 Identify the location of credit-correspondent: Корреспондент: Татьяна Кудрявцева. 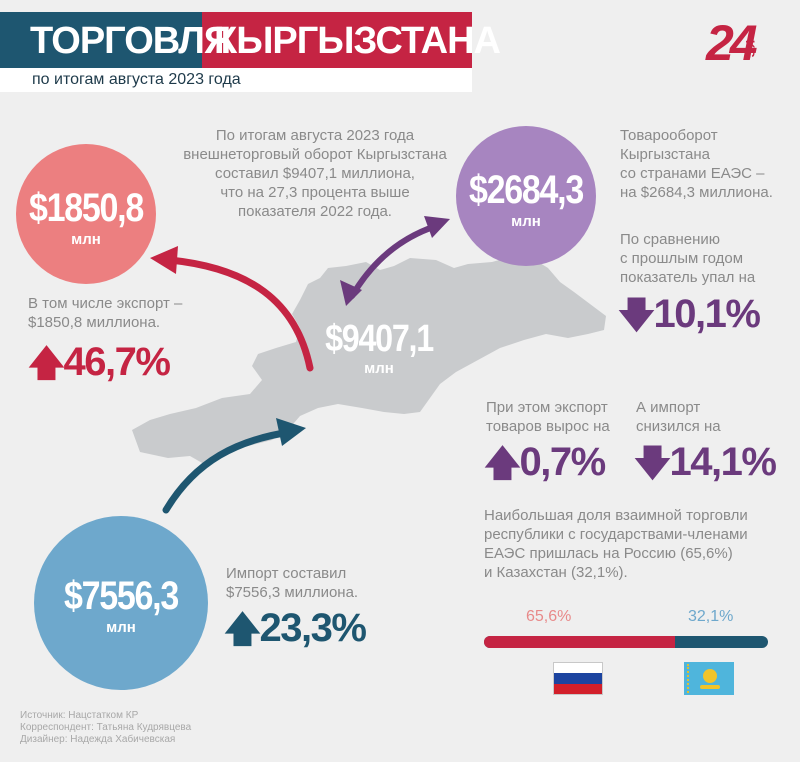
(106, 727).